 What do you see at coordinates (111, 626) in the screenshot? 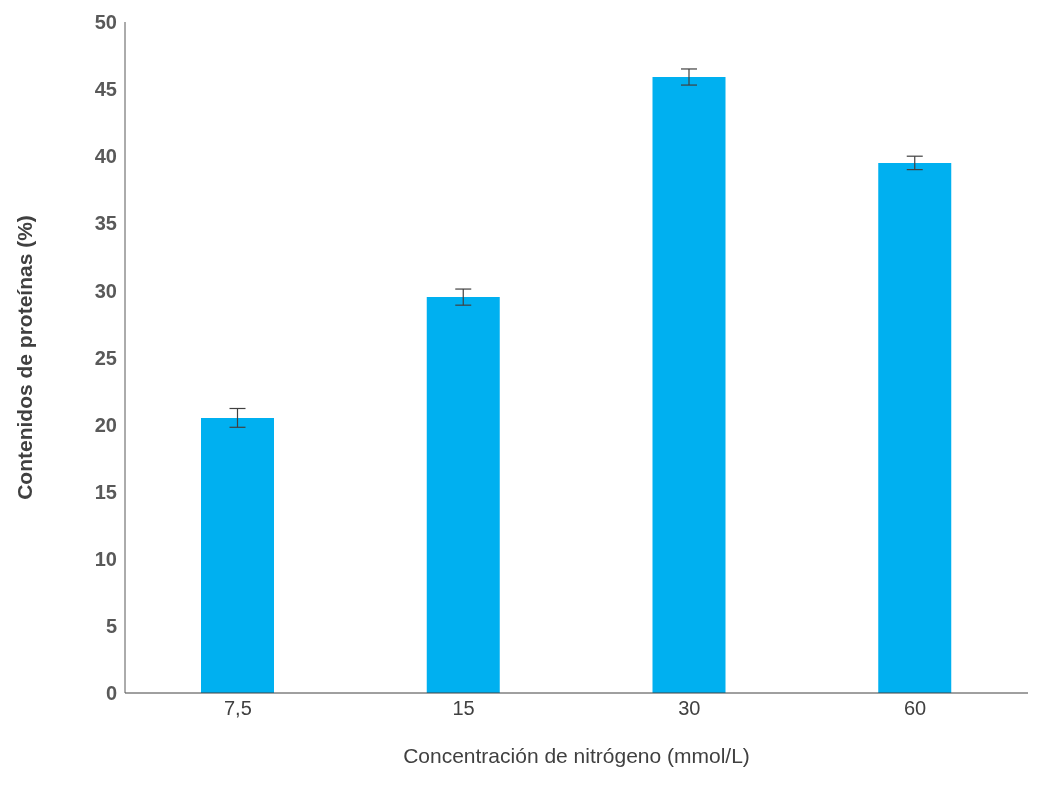
I see `y-tick-label: 5` at bounding box center [111, 626].